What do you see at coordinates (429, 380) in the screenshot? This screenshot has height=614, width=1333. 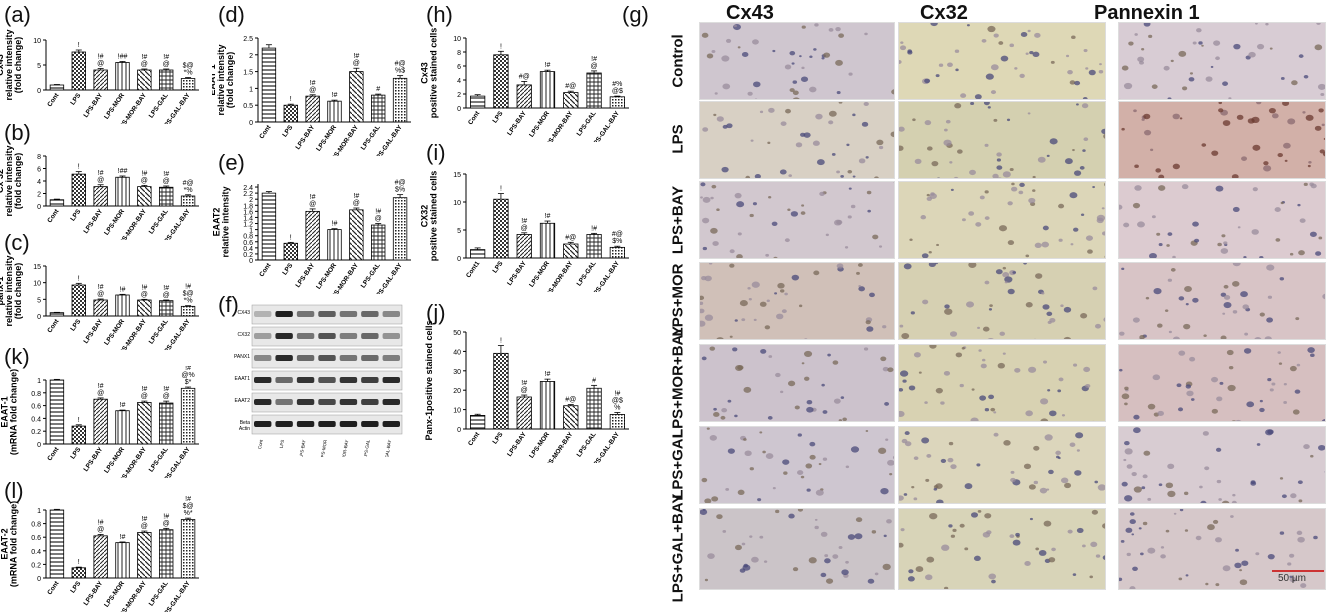 I see `y-axis-label: Panx-1positive stained cells` at bounding box center [429, 380].